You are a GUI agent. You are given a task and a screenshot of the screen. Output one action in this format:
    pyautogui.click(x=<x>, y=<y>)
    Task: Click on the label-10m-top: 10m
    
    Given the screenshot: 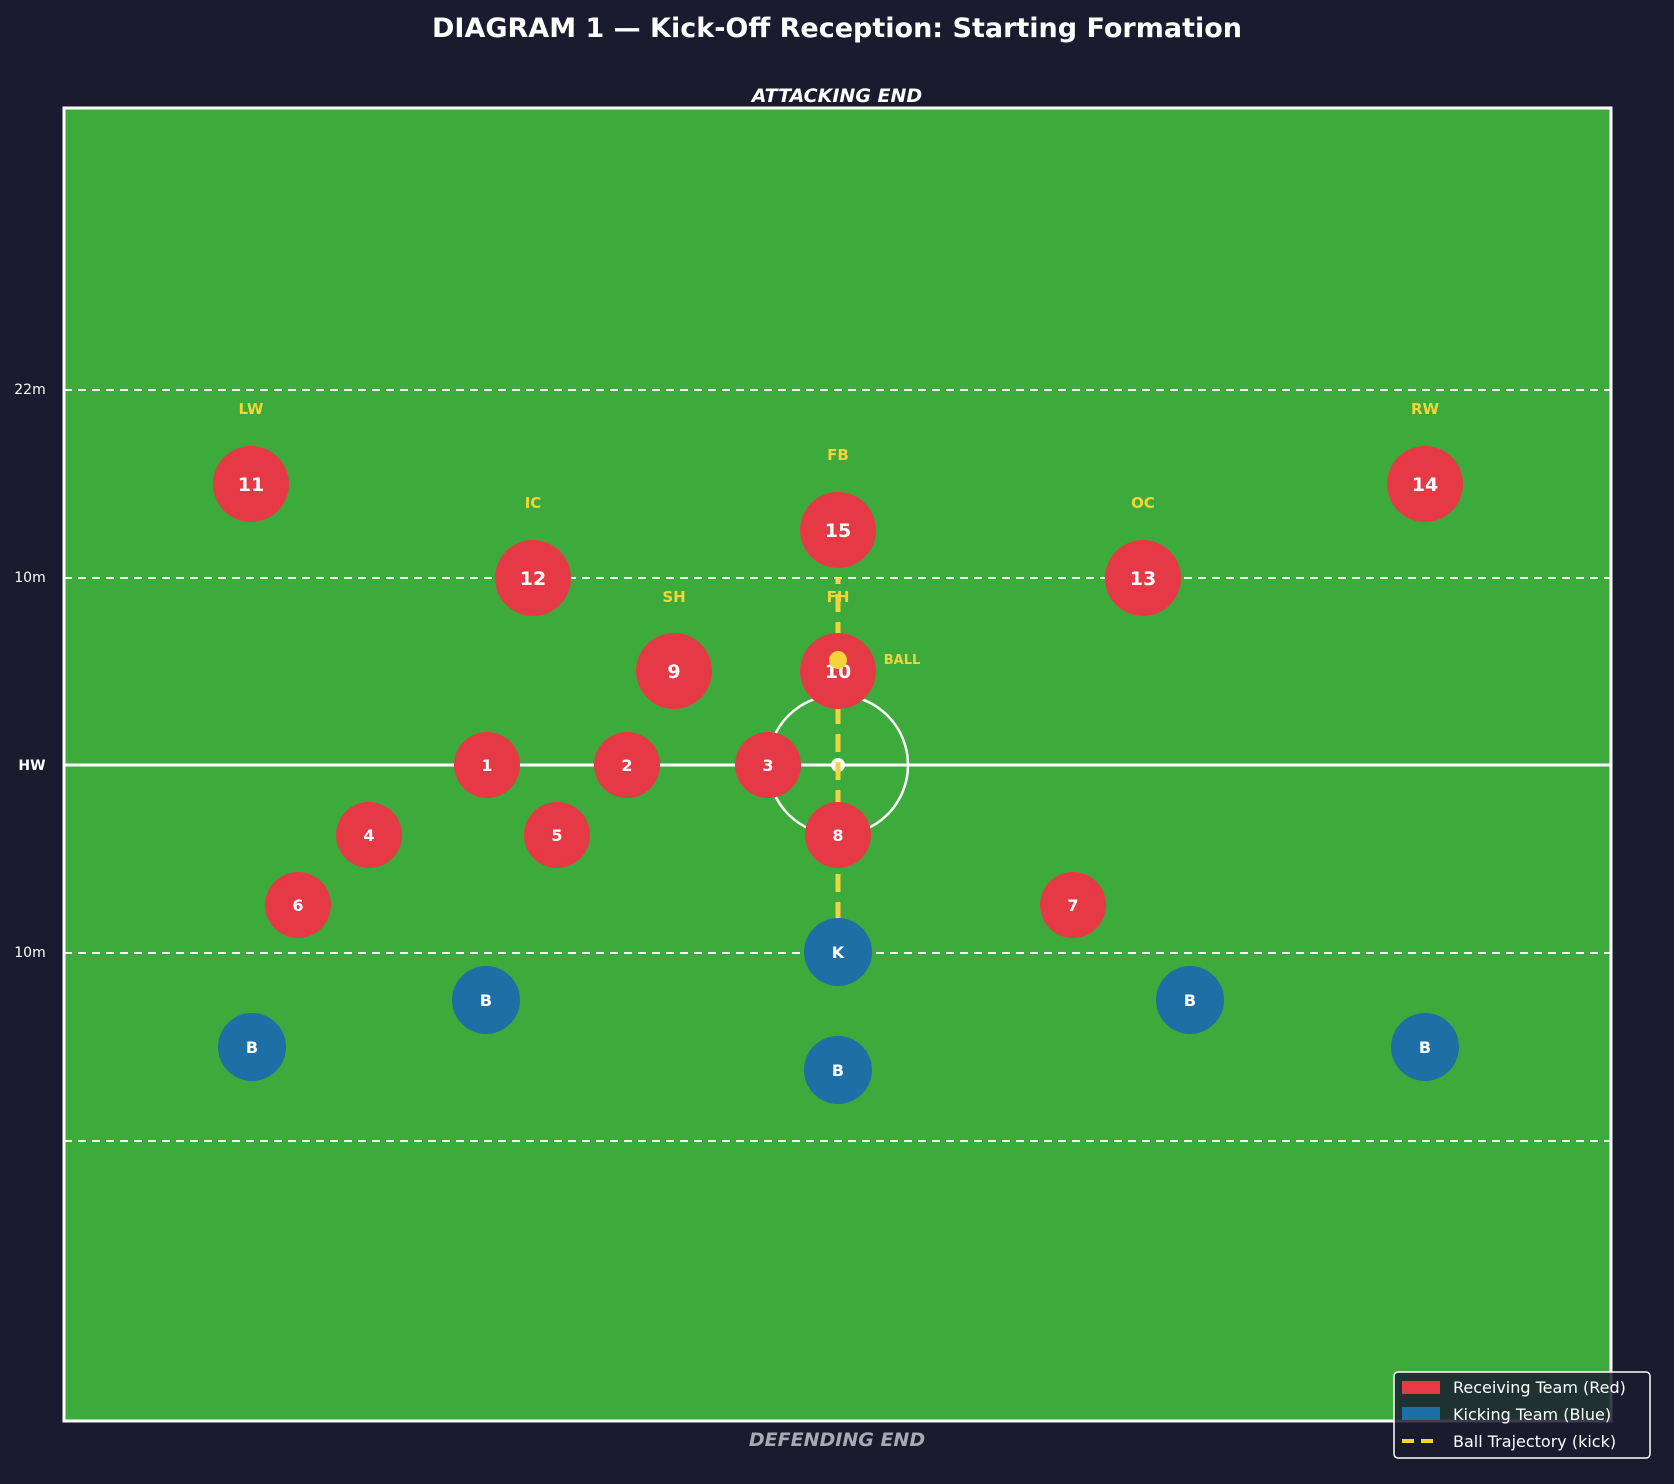 What is the action you would take?
    pyautogui.click(x=29, y=578)
    